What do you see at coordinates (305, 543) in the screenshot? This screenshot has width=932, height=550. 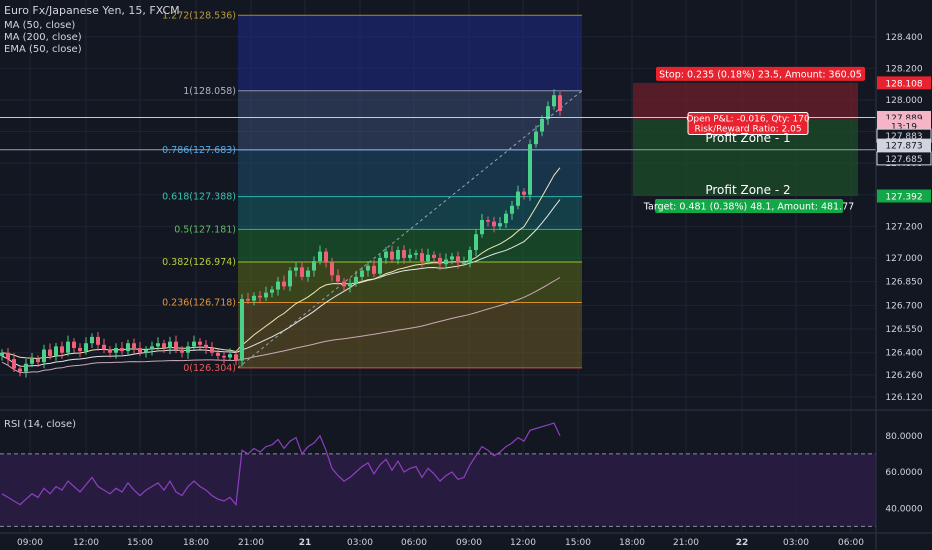 I see `time-tick-label: 21` at bounding box center [305, 543].